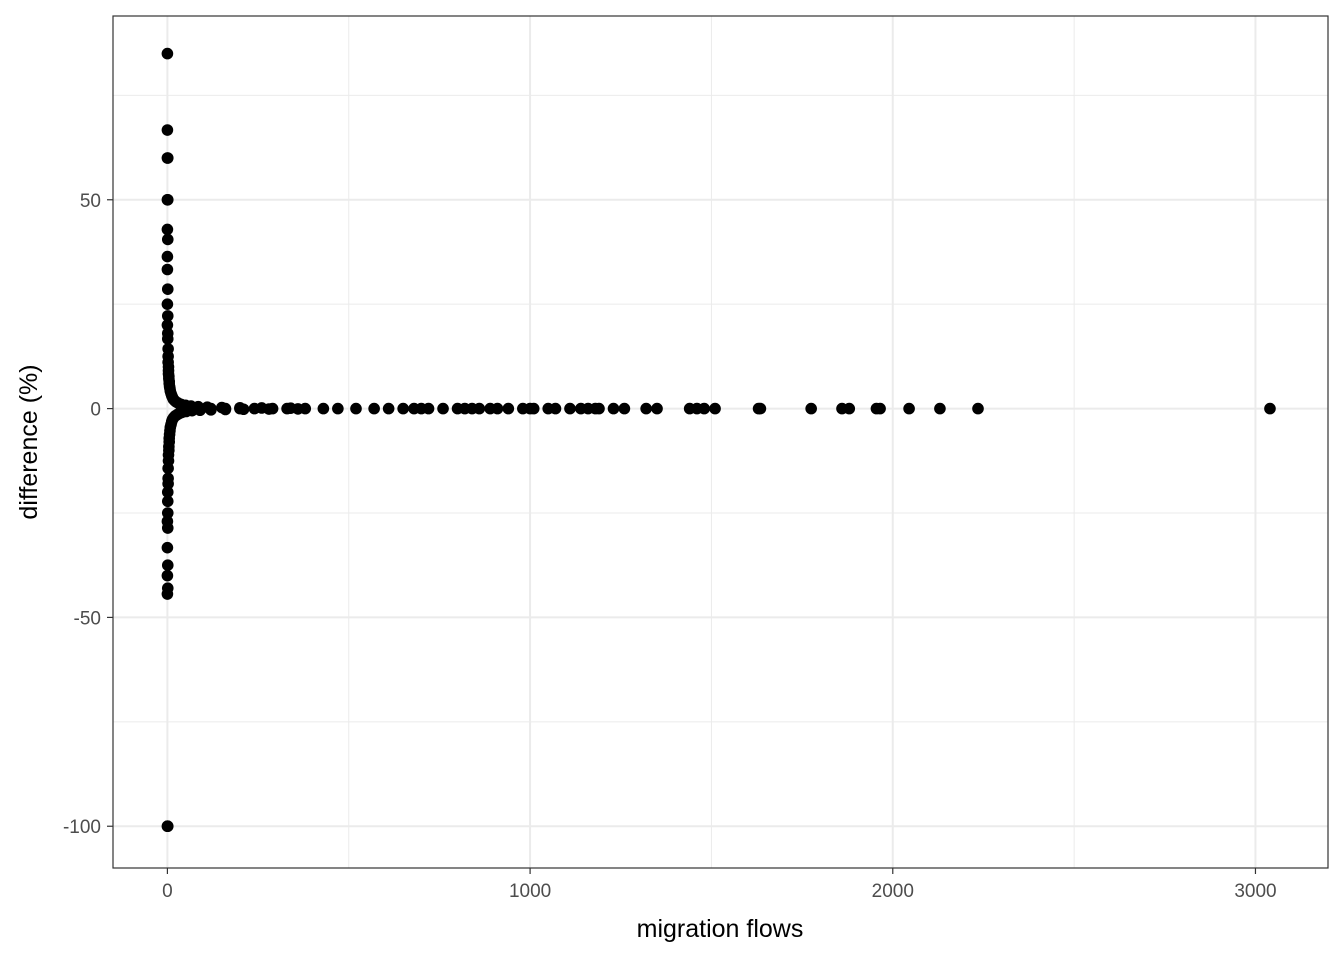 The width and height of the screenshot is (1344, 960). What do you see at coordinates (530, 891) in the screenshot?
I see `x-tick-label: 1000` at bounding box center [530, 891].